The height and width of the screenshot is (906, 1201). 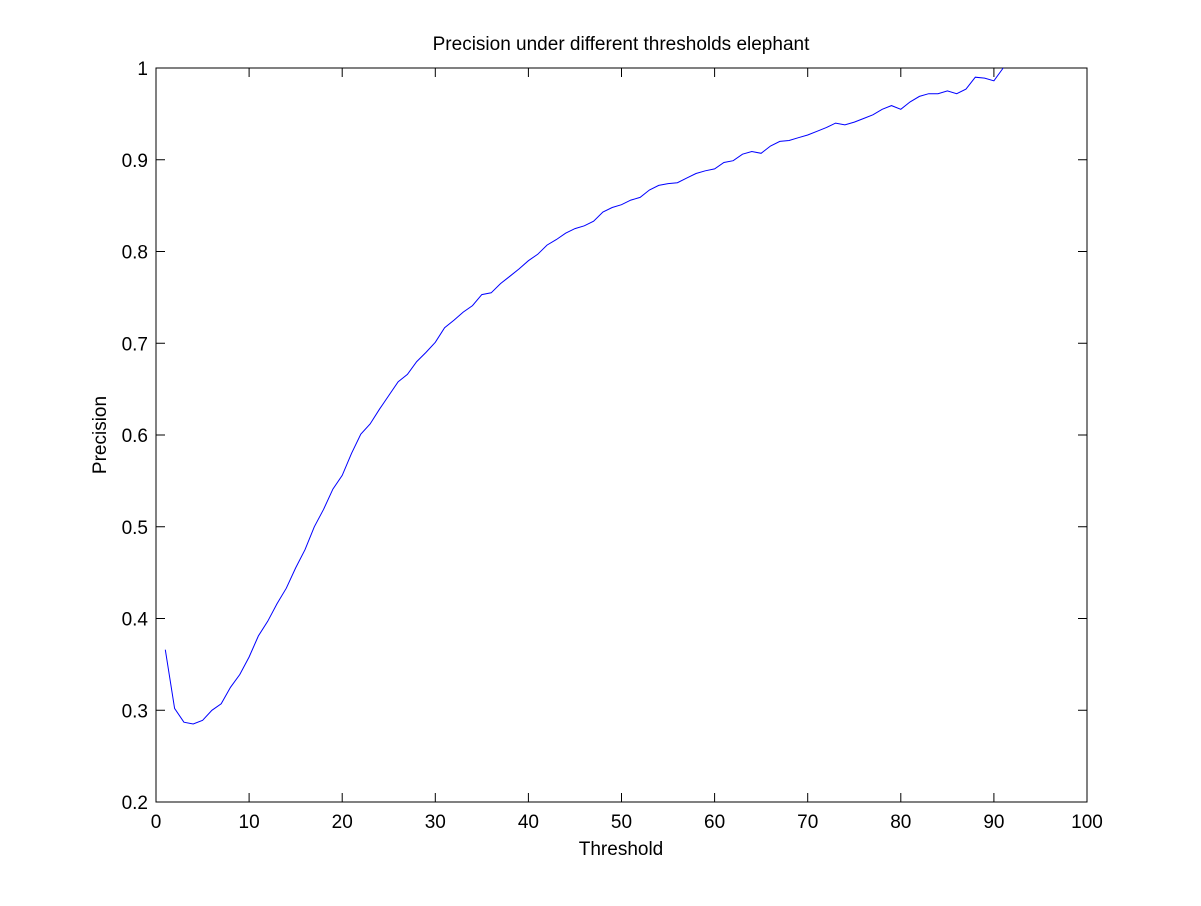 I want to click on y-tick-label: 0.8, so click(x=135, y=253).